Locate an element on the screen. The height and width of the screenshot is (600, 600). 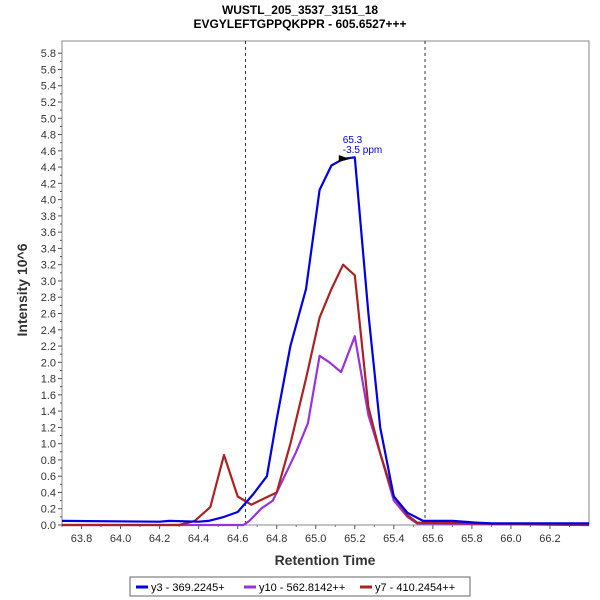
y-tick-label: 5.6 is located at coordinates (48, 70).